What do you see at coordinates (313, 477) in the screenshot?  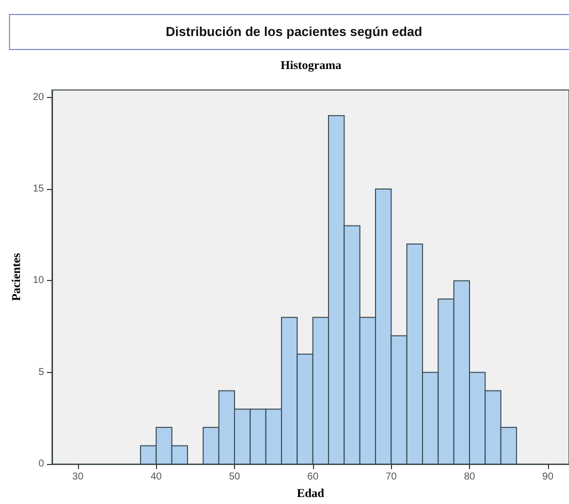 I see `x-tick-label: 60` at bounding box center [313, 477].